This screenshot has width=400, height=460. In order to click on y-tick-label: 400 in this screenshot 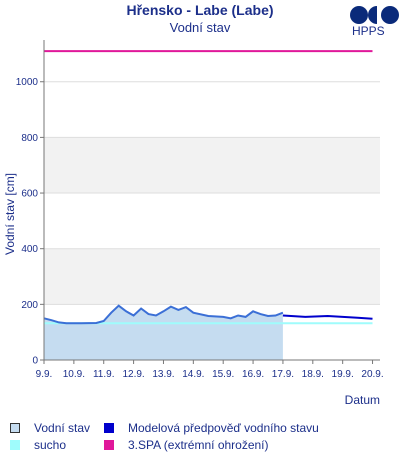, I will do `click(29, 249)`.